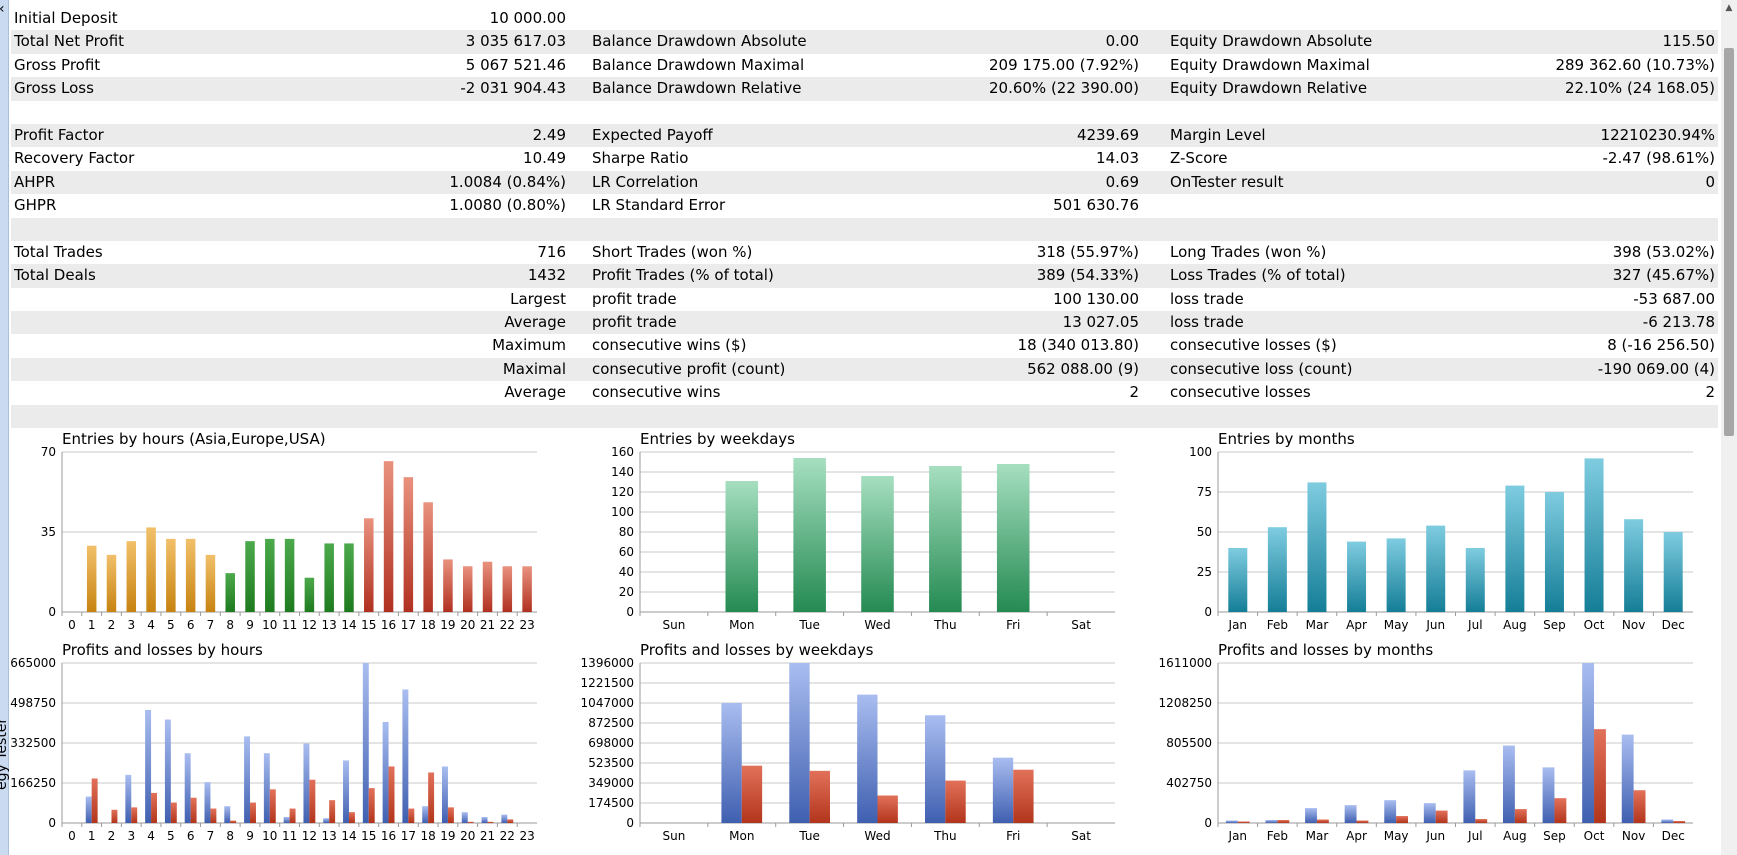 The image size is (1737, 855). Describe the element at coordinates (1204, 492) in the screenshot. I see `y-tick-label: 75` at that location.